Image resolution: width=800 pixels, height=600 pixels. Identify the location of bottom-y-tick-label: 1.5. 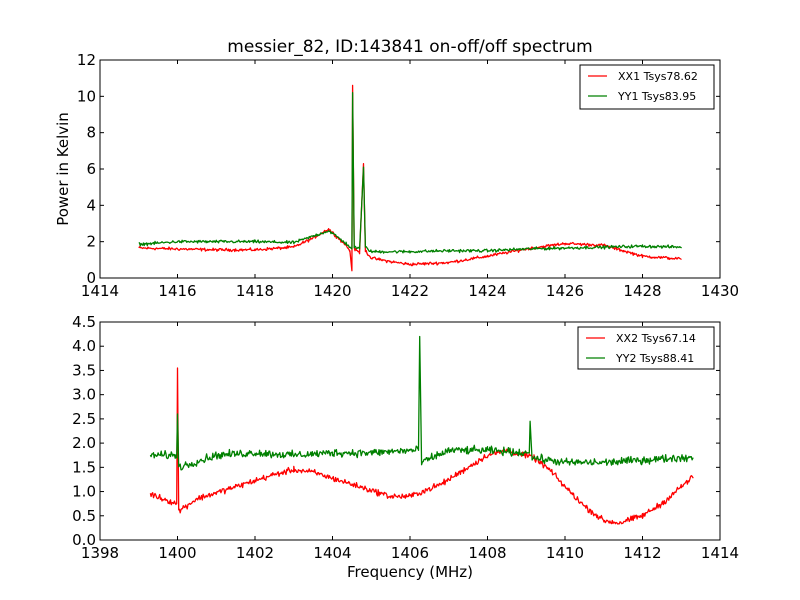
(84, 467).